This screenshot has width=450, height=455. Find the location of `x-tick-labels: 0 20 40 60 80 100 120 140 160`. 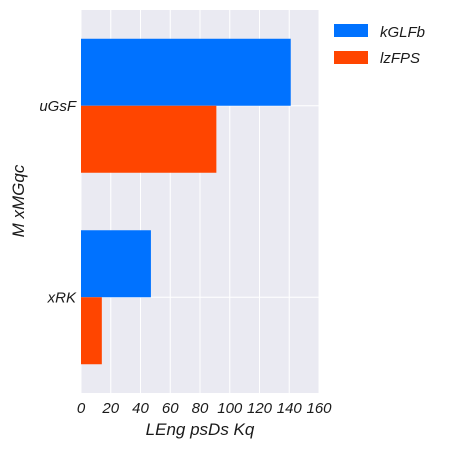

x-tick-labels: 0 20 40 60 80 100 120 140 160 is located at coordinates (204, 408).